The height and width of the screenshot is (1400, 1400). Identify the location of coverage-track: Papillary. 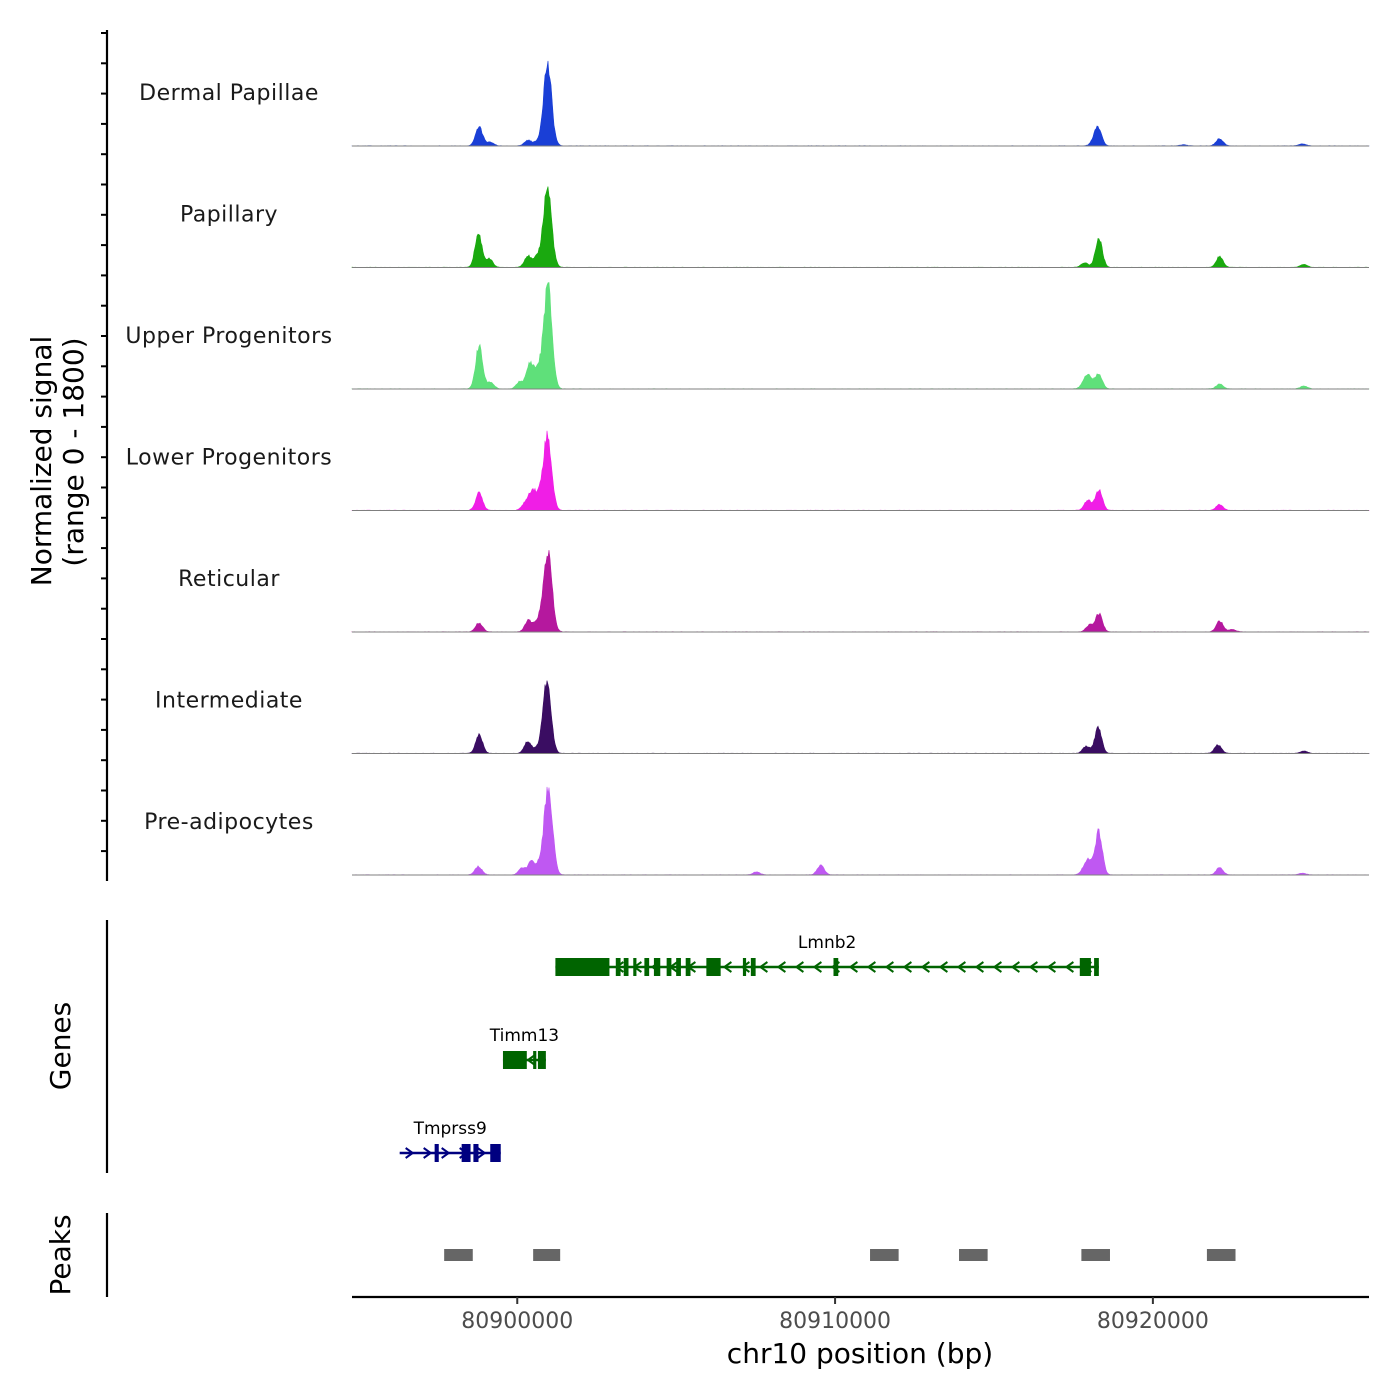
(775, 227).